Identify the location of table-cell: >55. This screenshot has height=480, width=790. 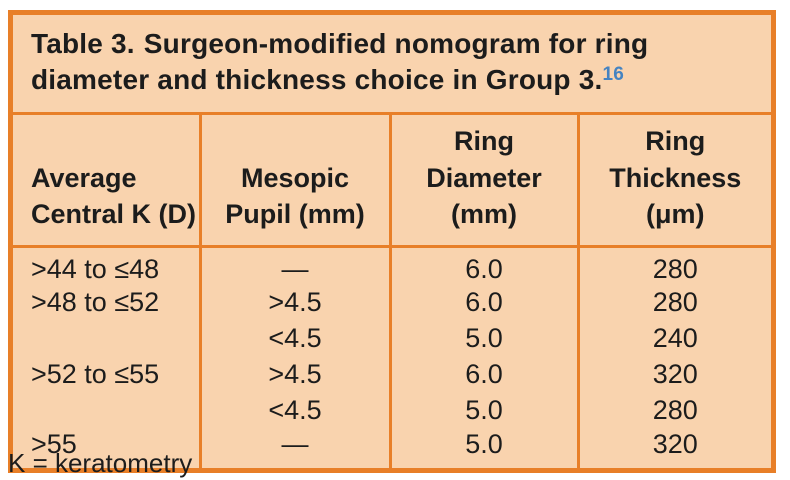
(54, 443).